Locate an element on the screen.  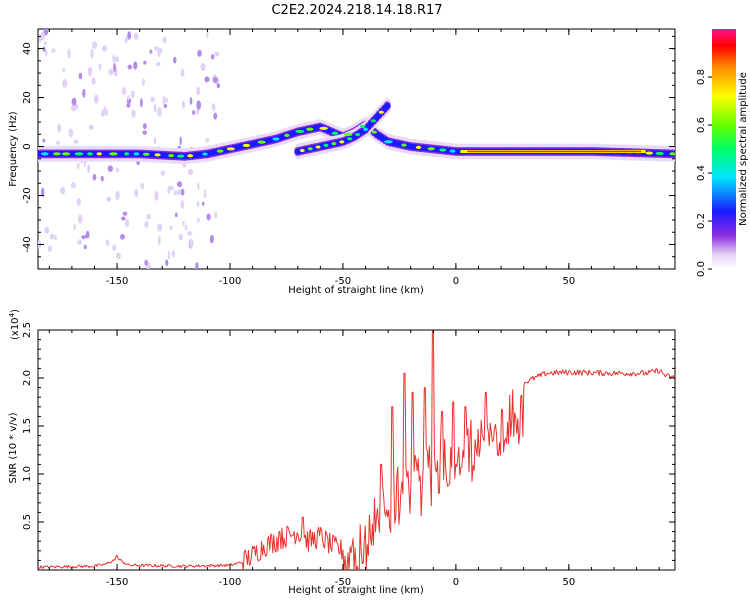
bottom-y-axis-label: SNR (10 * v/v) is located at coordinates (13, 447).